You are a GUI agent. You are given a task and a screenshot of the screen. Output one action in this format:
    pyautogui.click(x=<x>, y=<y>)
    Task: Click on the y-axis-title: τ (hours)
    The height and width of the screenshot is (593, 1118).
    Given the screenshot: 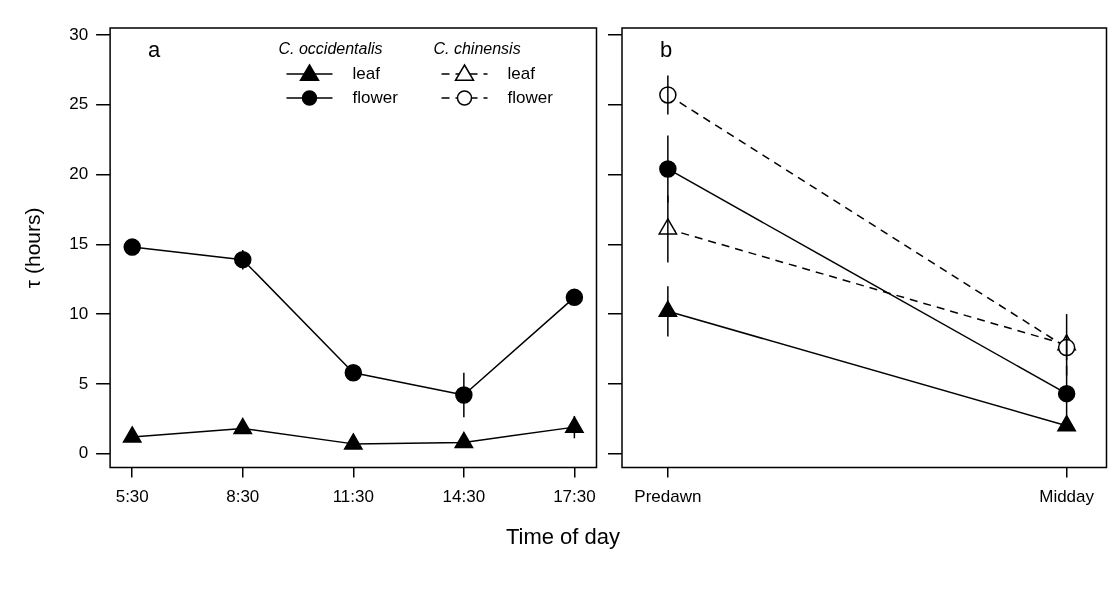 What is the action you would take?
    pyautogui.click(x=33, y=248)
    